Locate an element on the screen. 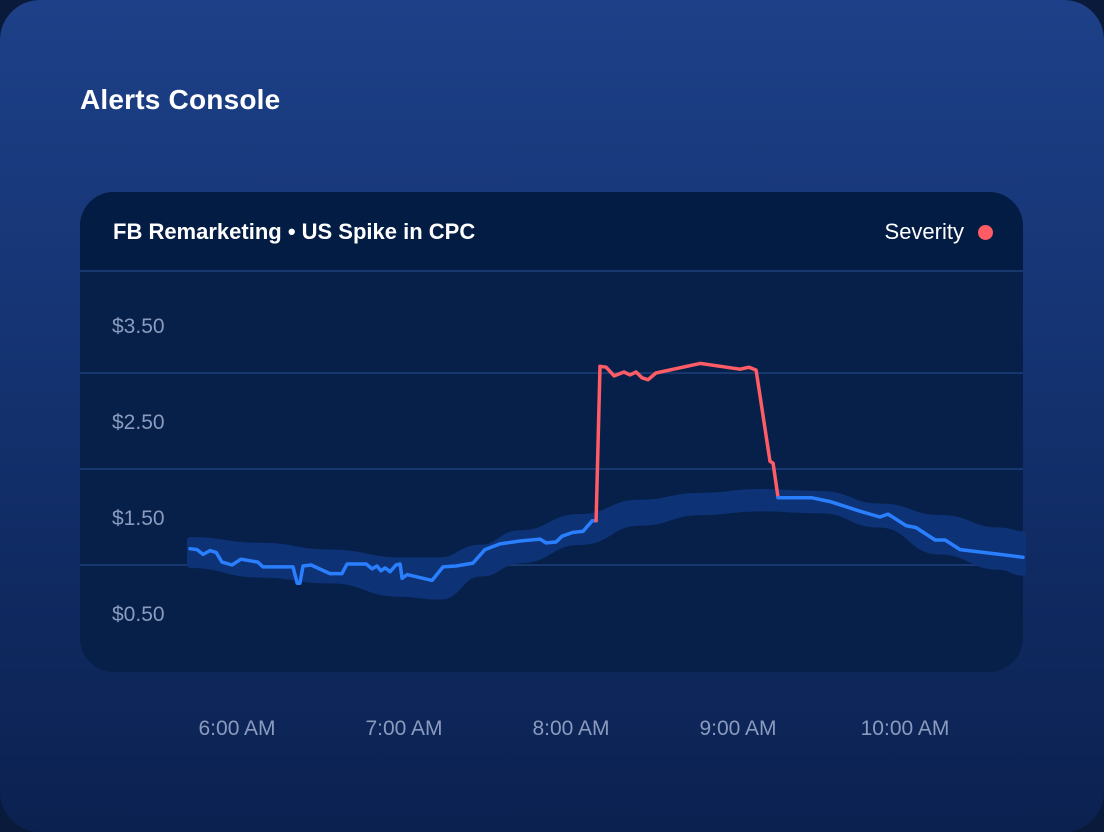 The height and width of the screenshot is (832, 1104). alert-series-line is located at coordinates (687, 442).